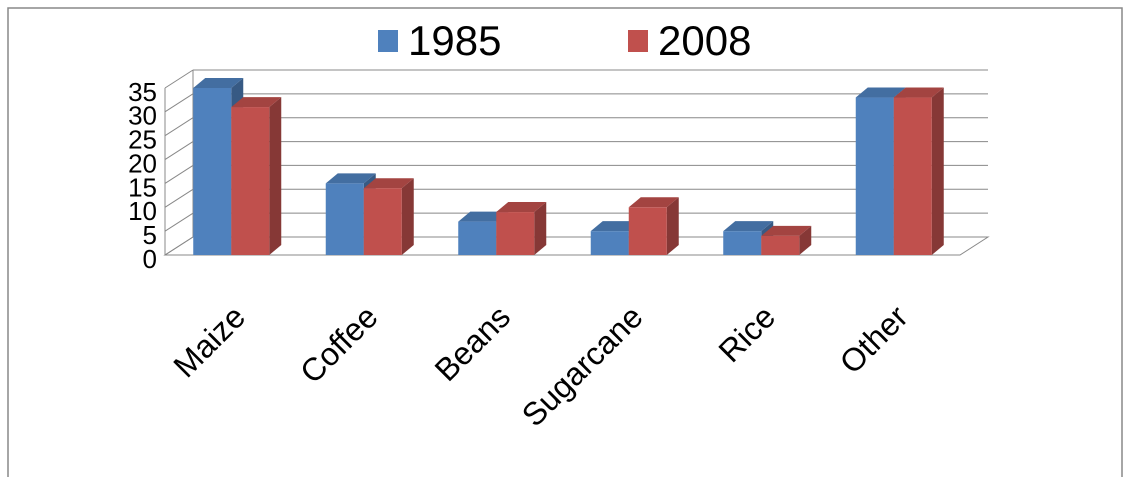  Describe the element at coordinates (150, 259) in the screenshot. I see `y-tick-label: 0` at that location.